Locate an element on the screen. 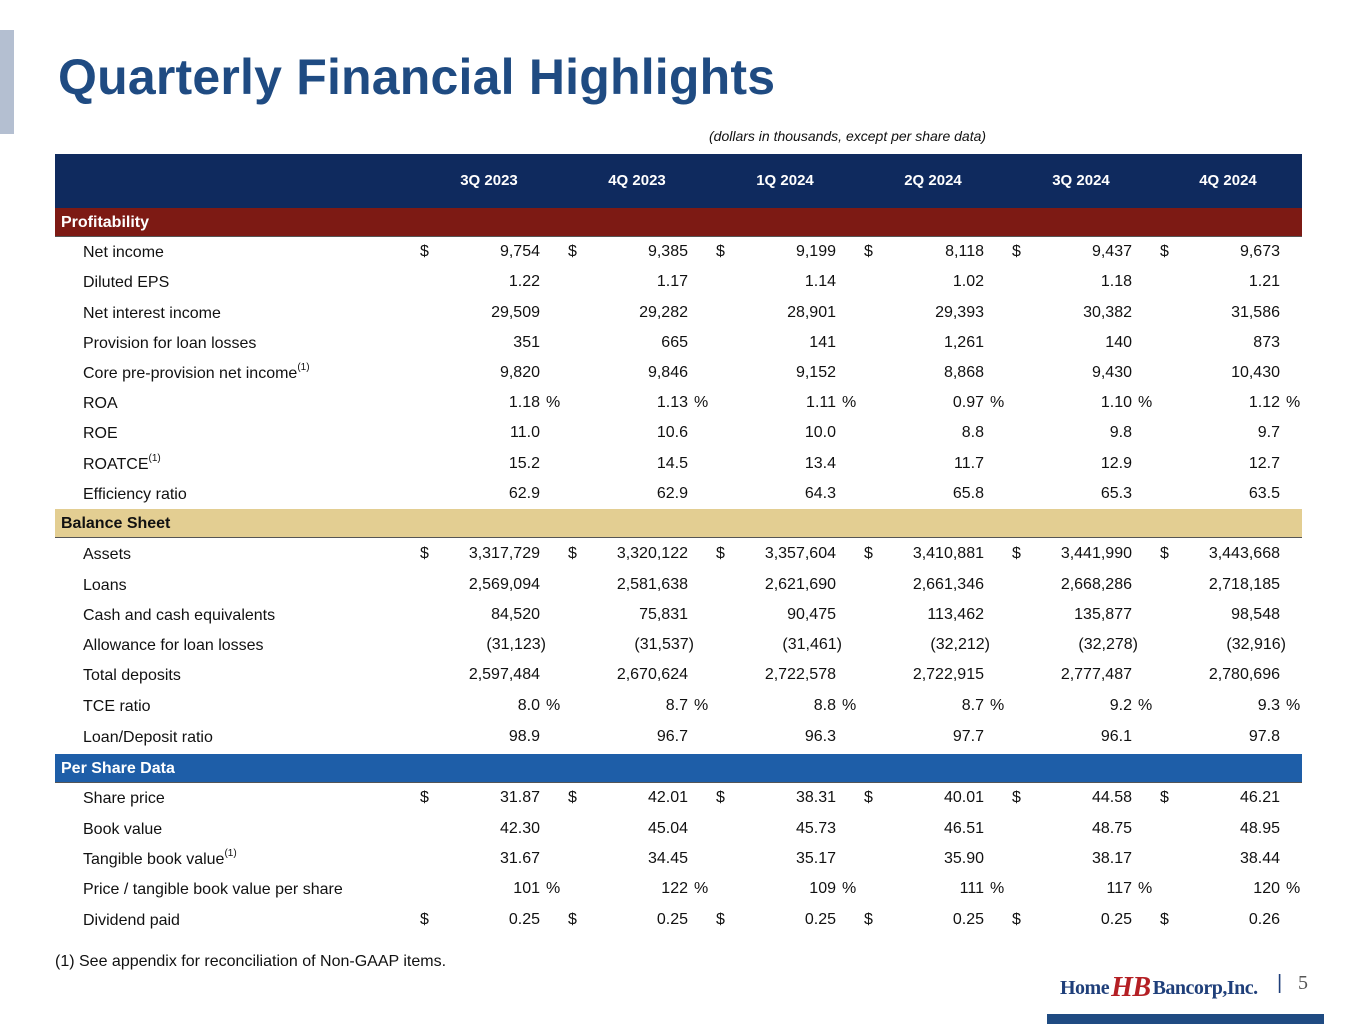 The image size is (1365, 1024). cell-value: 3,441,990 is located at coordinates (1096, 553).